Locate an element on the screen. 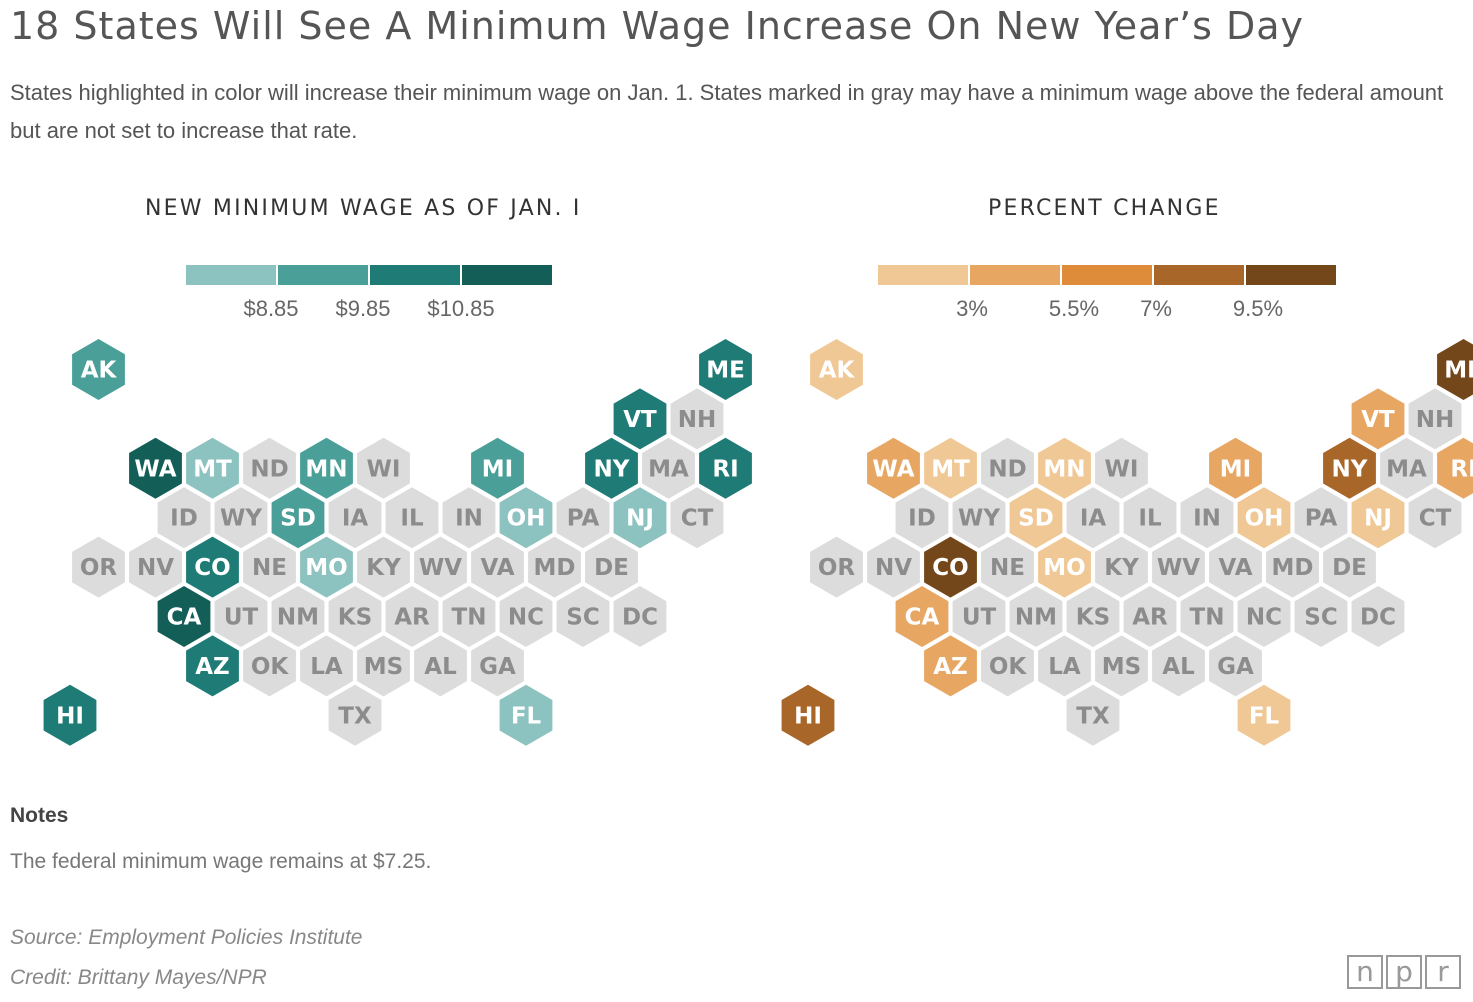  state-label: MI is located at coordinates (1235, 469).